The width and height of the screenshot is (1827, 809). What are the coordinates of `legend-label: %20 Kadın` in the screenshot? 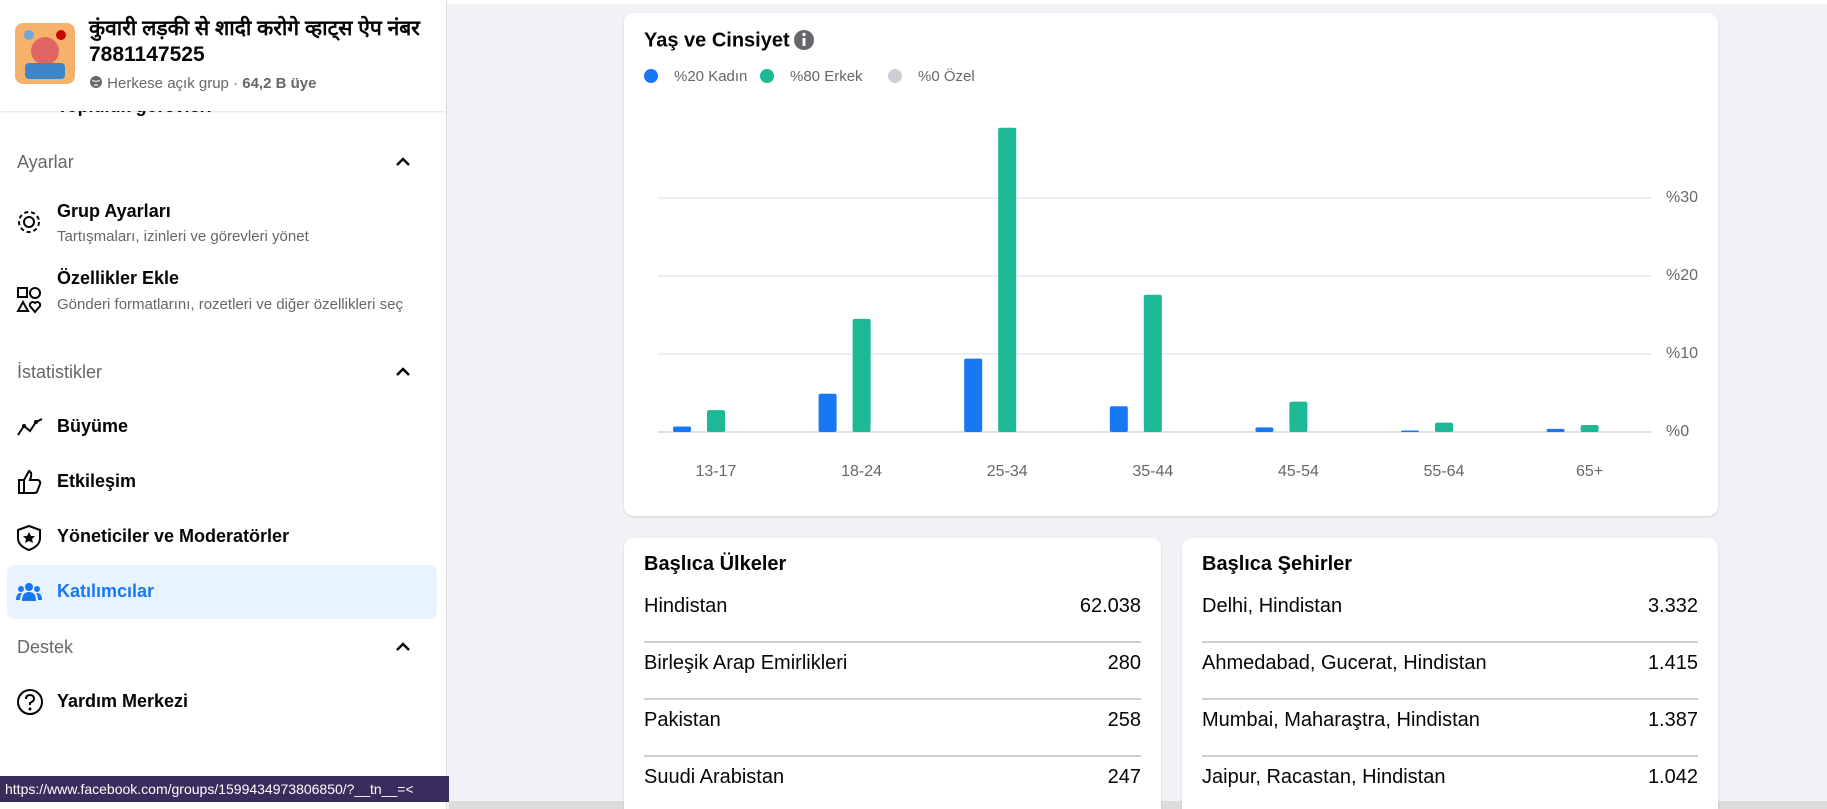 It's located at (710, 76).